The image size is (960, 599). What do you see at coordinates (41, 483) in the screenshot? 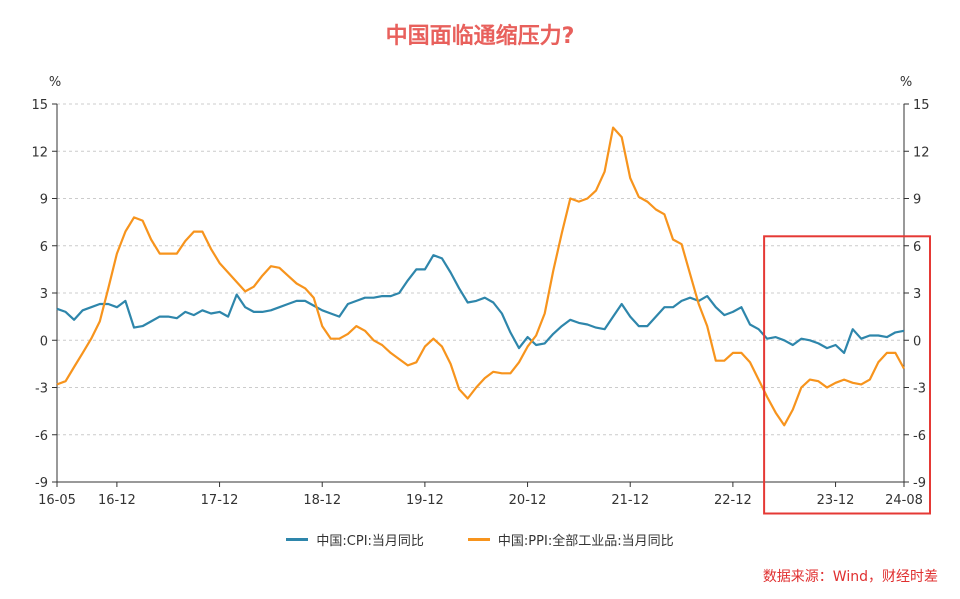
I see `y-tick-label-left: -9` at bounding box center [41, 483].